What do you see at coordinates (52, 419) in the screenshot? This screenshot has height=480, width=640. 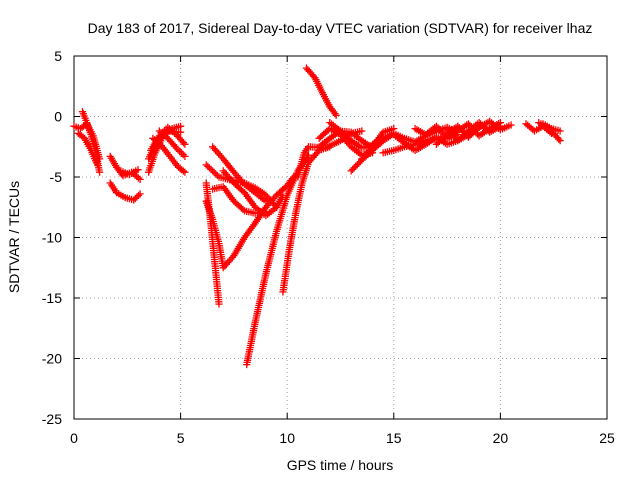 I see `y-tick-label: -25` at bounding box center [52, 419].